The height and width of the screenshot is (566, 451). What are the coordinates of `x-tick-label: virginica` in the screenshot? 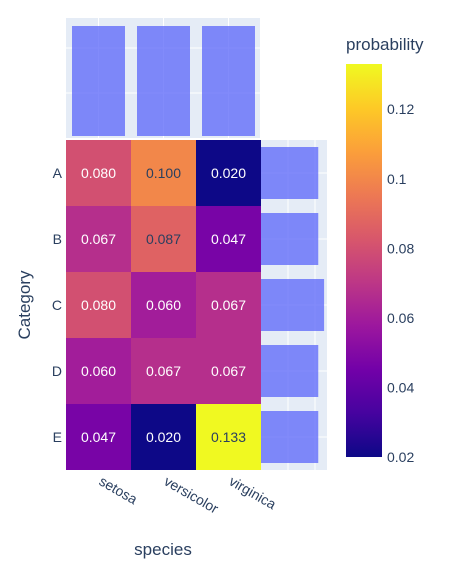 It's located at (252, 493).